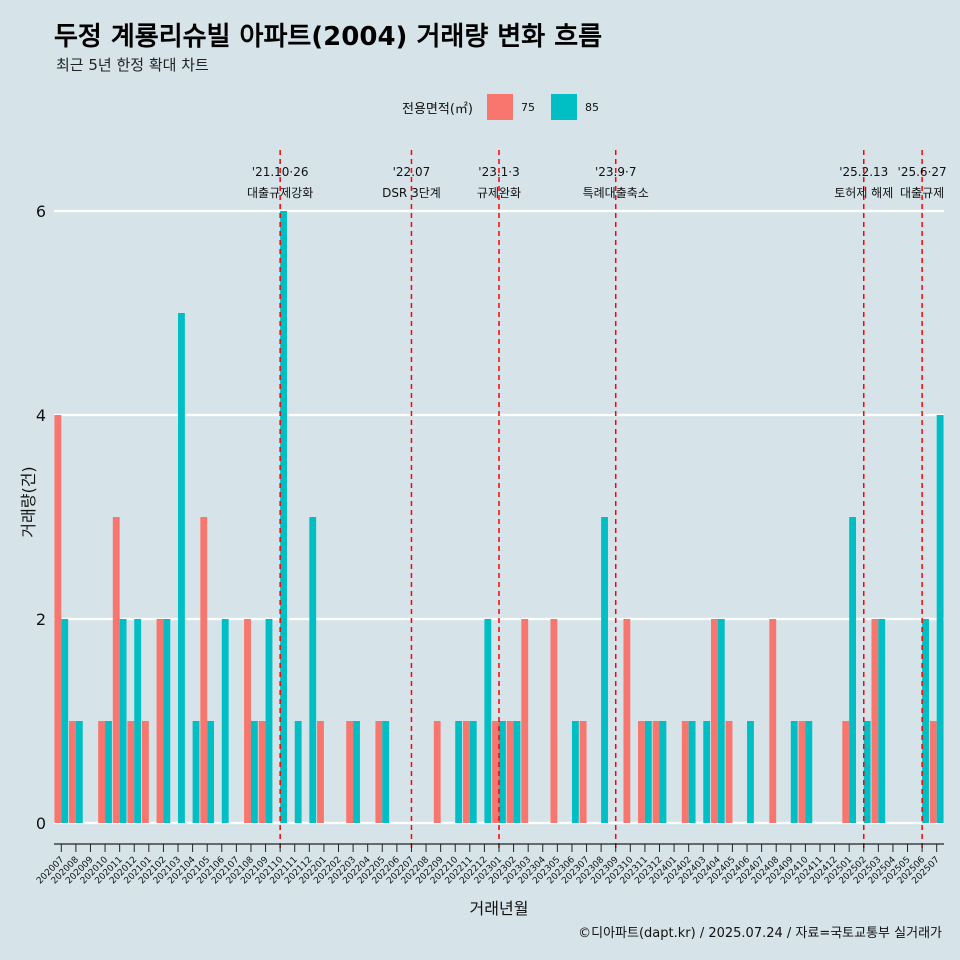  I want to click on event-date: '21.10·26, so click(280, 172).